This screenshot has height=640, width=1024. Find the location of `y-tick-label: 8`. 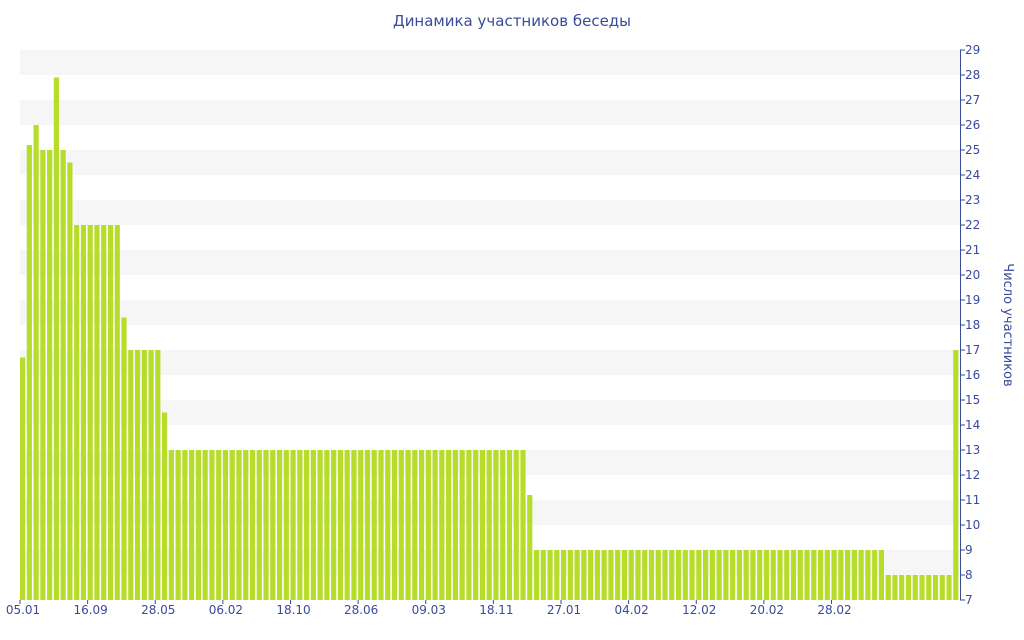

y-tick-label: 8 is located at coordinates (969, 575).